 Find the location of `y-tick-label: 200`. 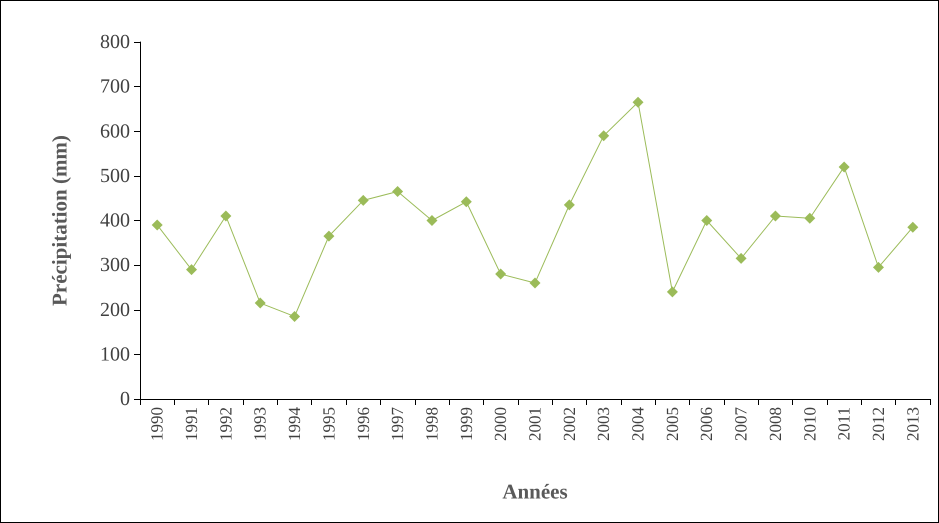

y-tick-label: 200 is located at coordinates (115, 309).